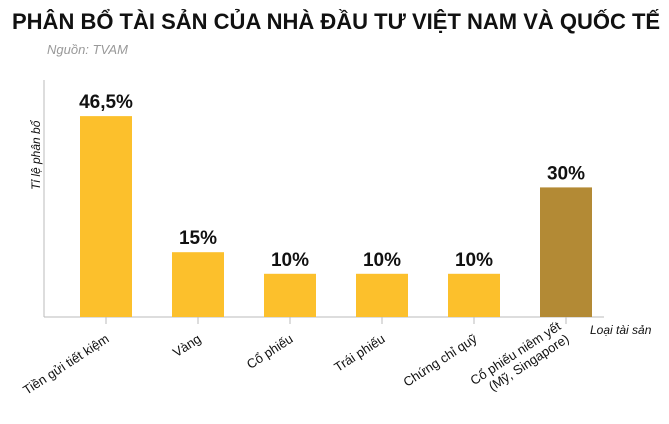 The image size is (669, 424). I want to click on x-tick-label: Tiền gửi tiết kiệm, so click(65, 364).